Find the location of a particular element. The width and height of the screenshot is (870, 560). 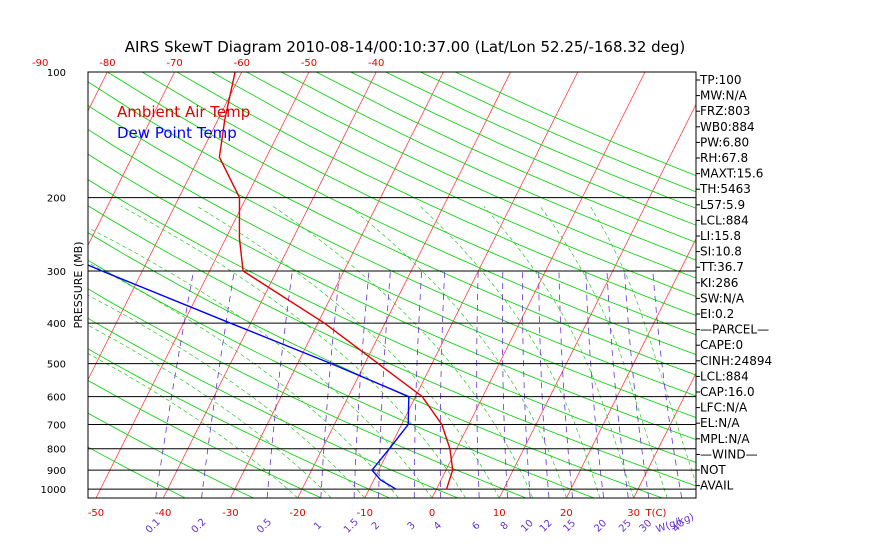

legend-item-ambient: Ambient Air Temp is located at coordinates (183, 112).